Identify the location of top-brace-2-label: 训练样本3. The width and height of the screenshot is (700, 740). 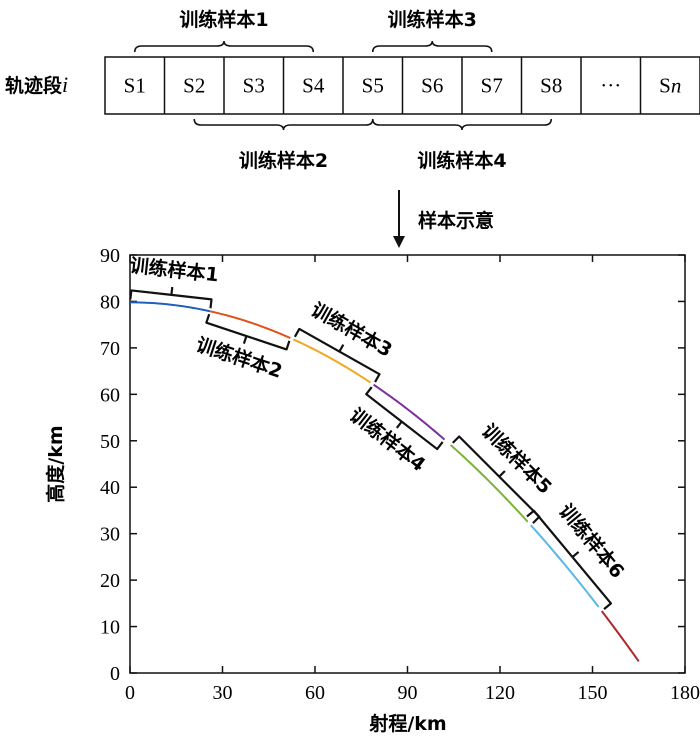
(432, 19).